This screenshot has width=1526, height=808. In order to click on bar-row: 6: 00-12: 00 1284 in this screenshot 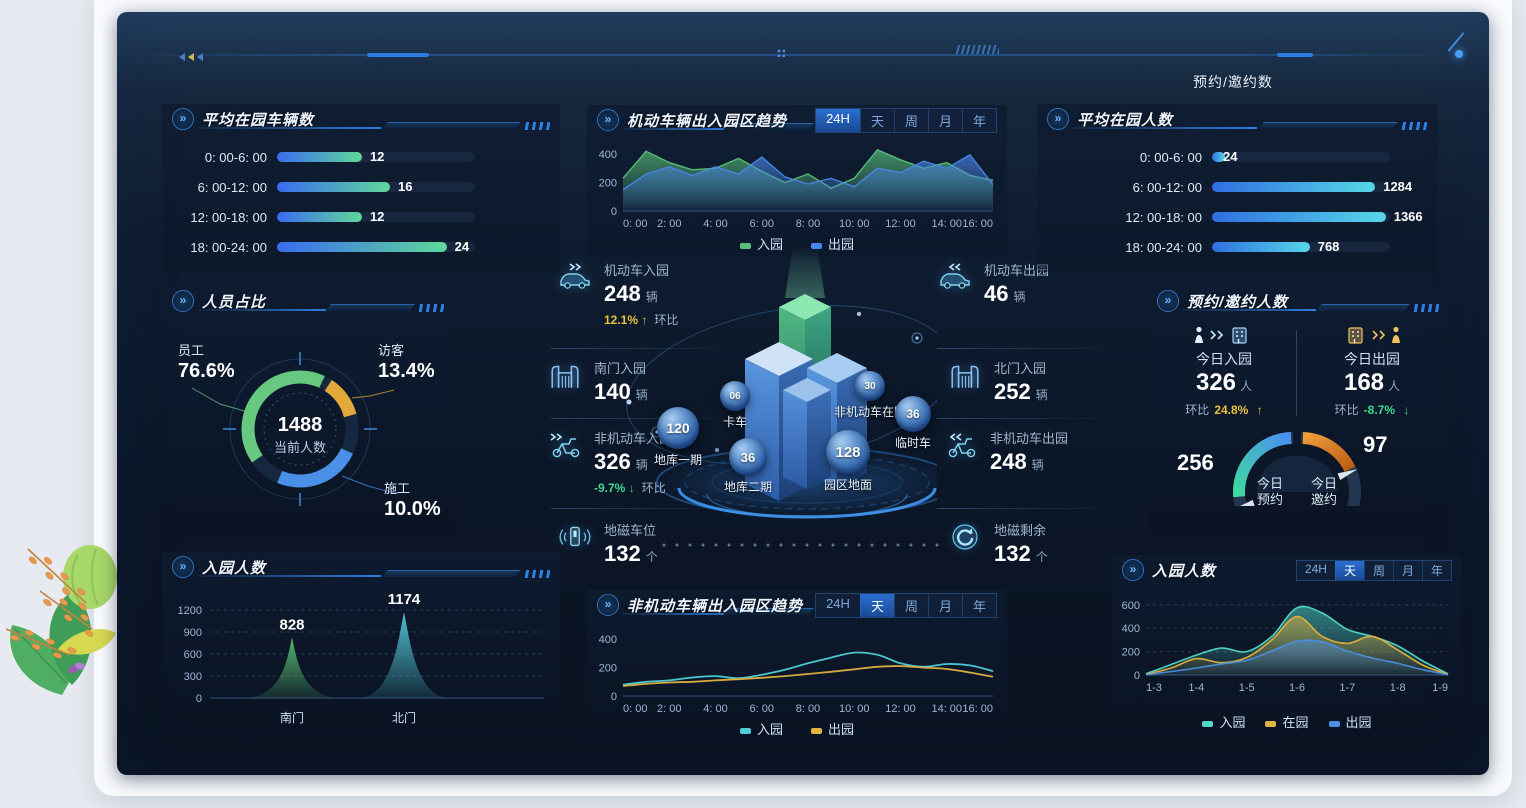, I will do `click(1272, 187)`.